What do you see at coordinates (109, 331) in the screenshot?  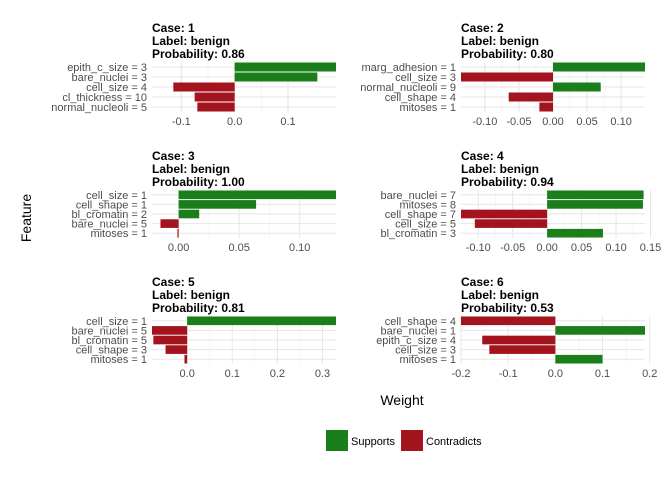 I see `panel-5-feature-label: bare_nuclei = 5` at bounding box center [109, 331].